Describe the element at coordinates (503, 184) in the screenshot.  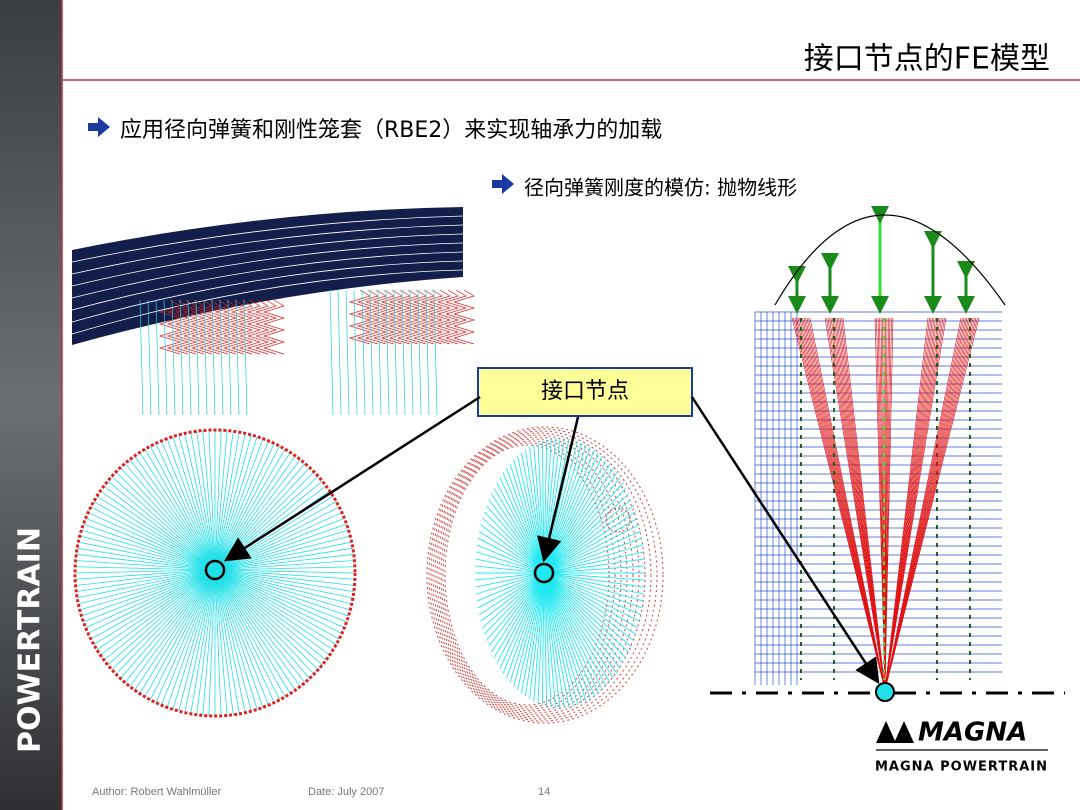
I see `bullet-icon` at that location.